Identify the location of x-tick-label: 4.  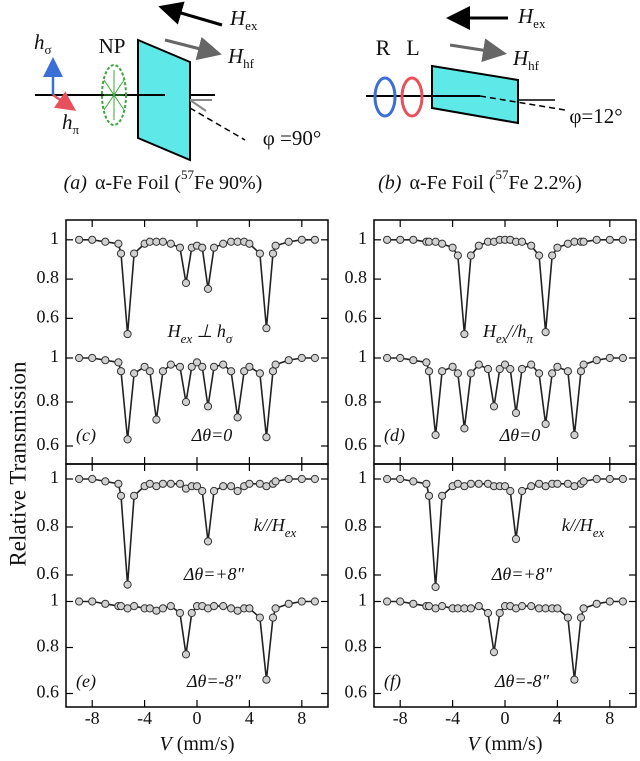
(249, 718).